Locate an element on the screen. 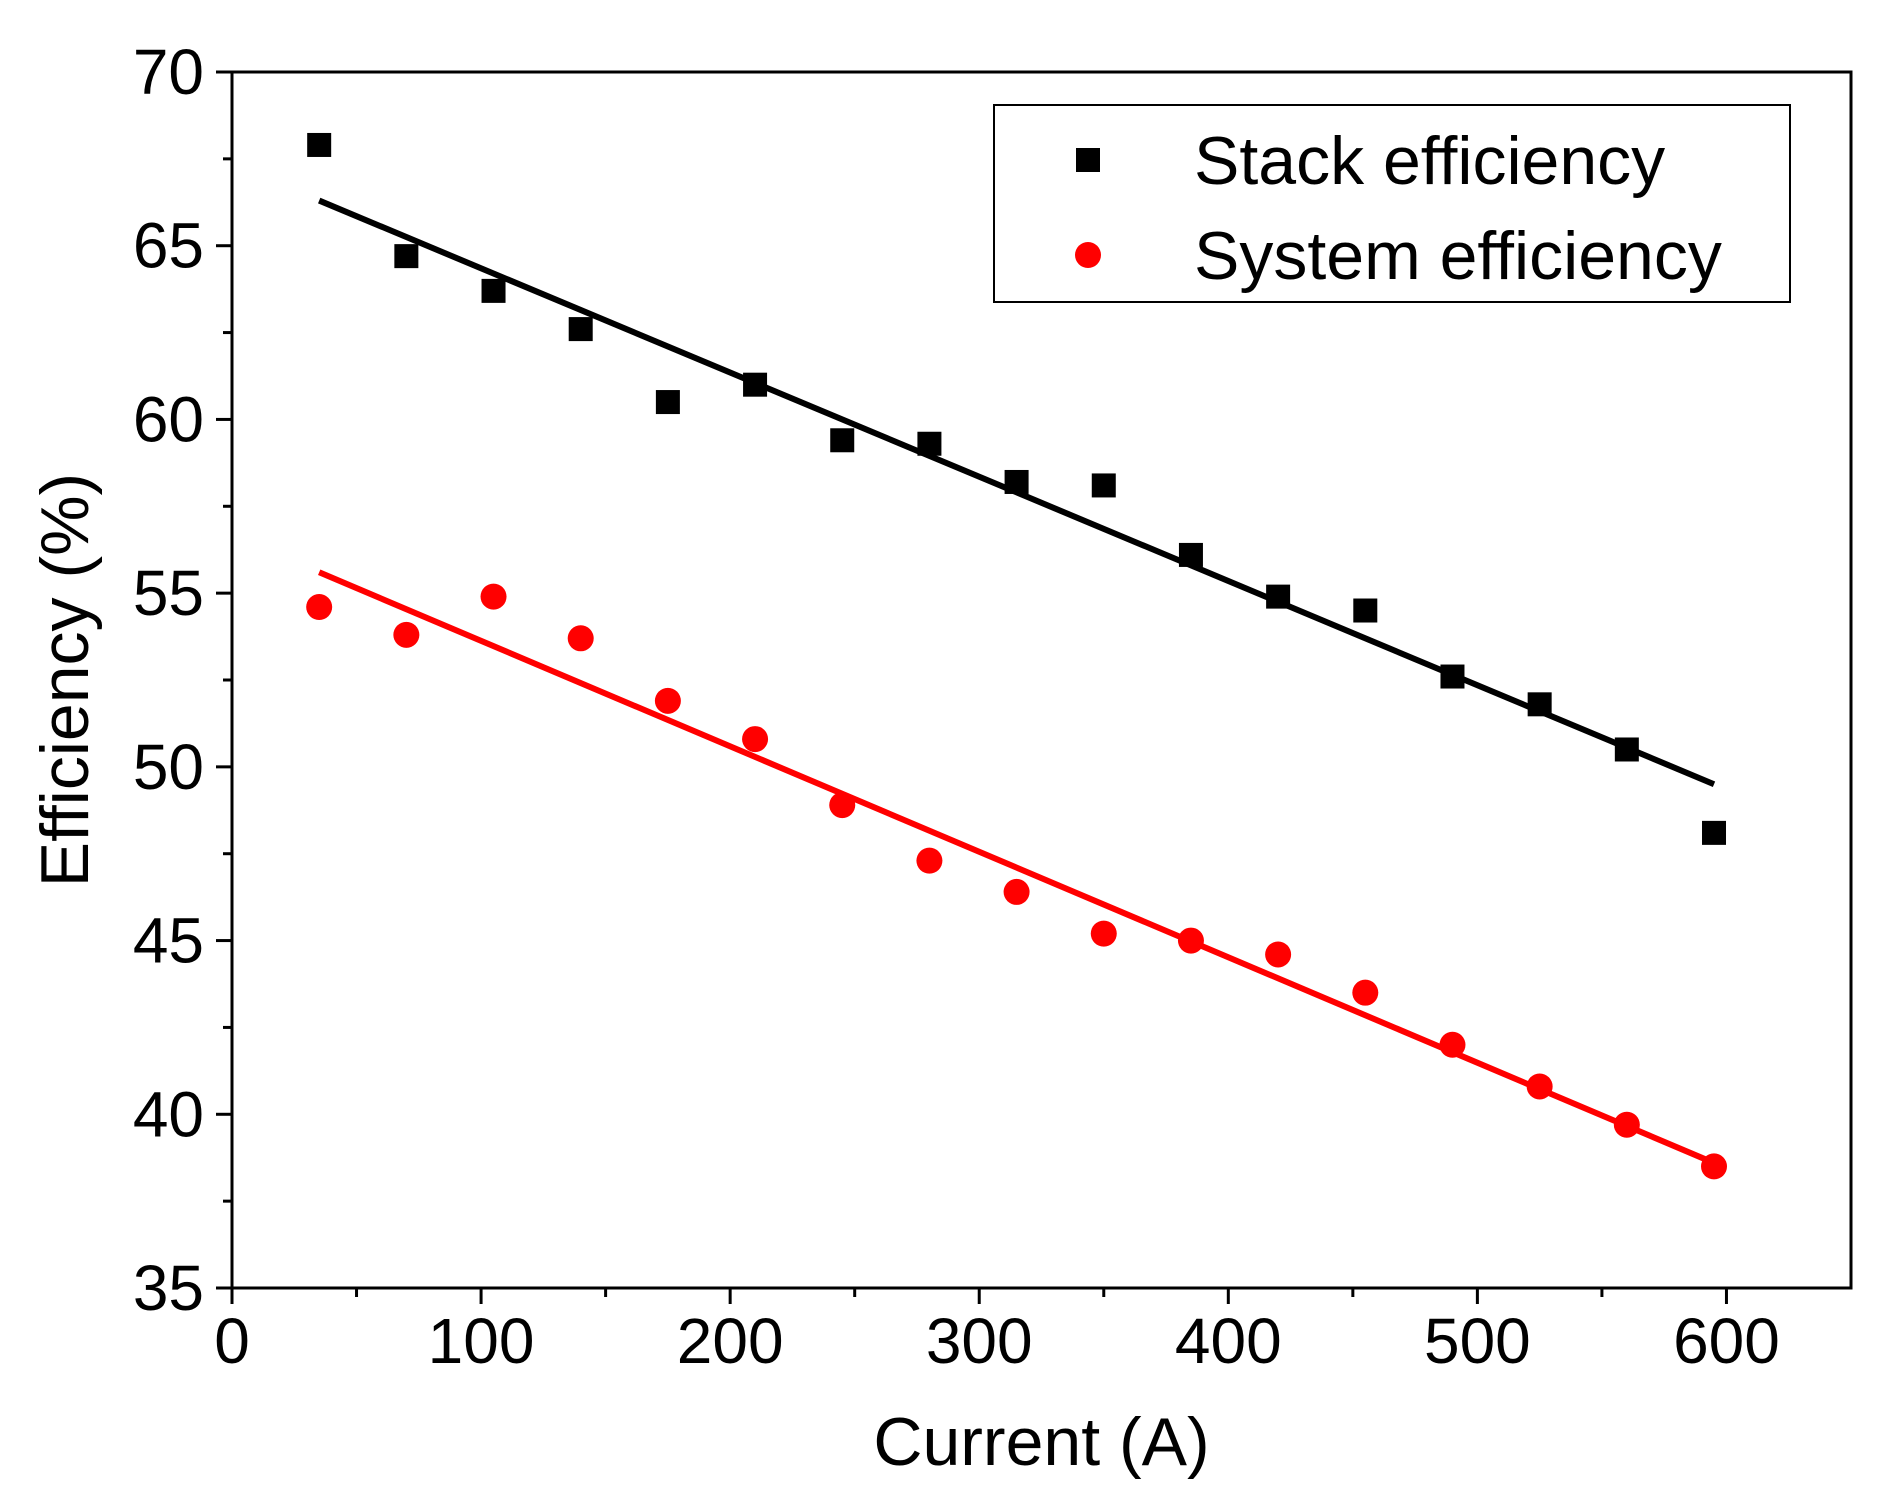 This screenshot has width=1879, height=1505. y-axis-label: Efficiency (%) is located at coordinates (65, 680).